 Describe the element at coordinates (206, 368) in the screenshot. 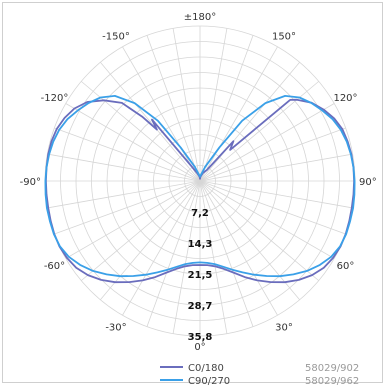

I see `legend-label-c0-180: C0/180` at that location.